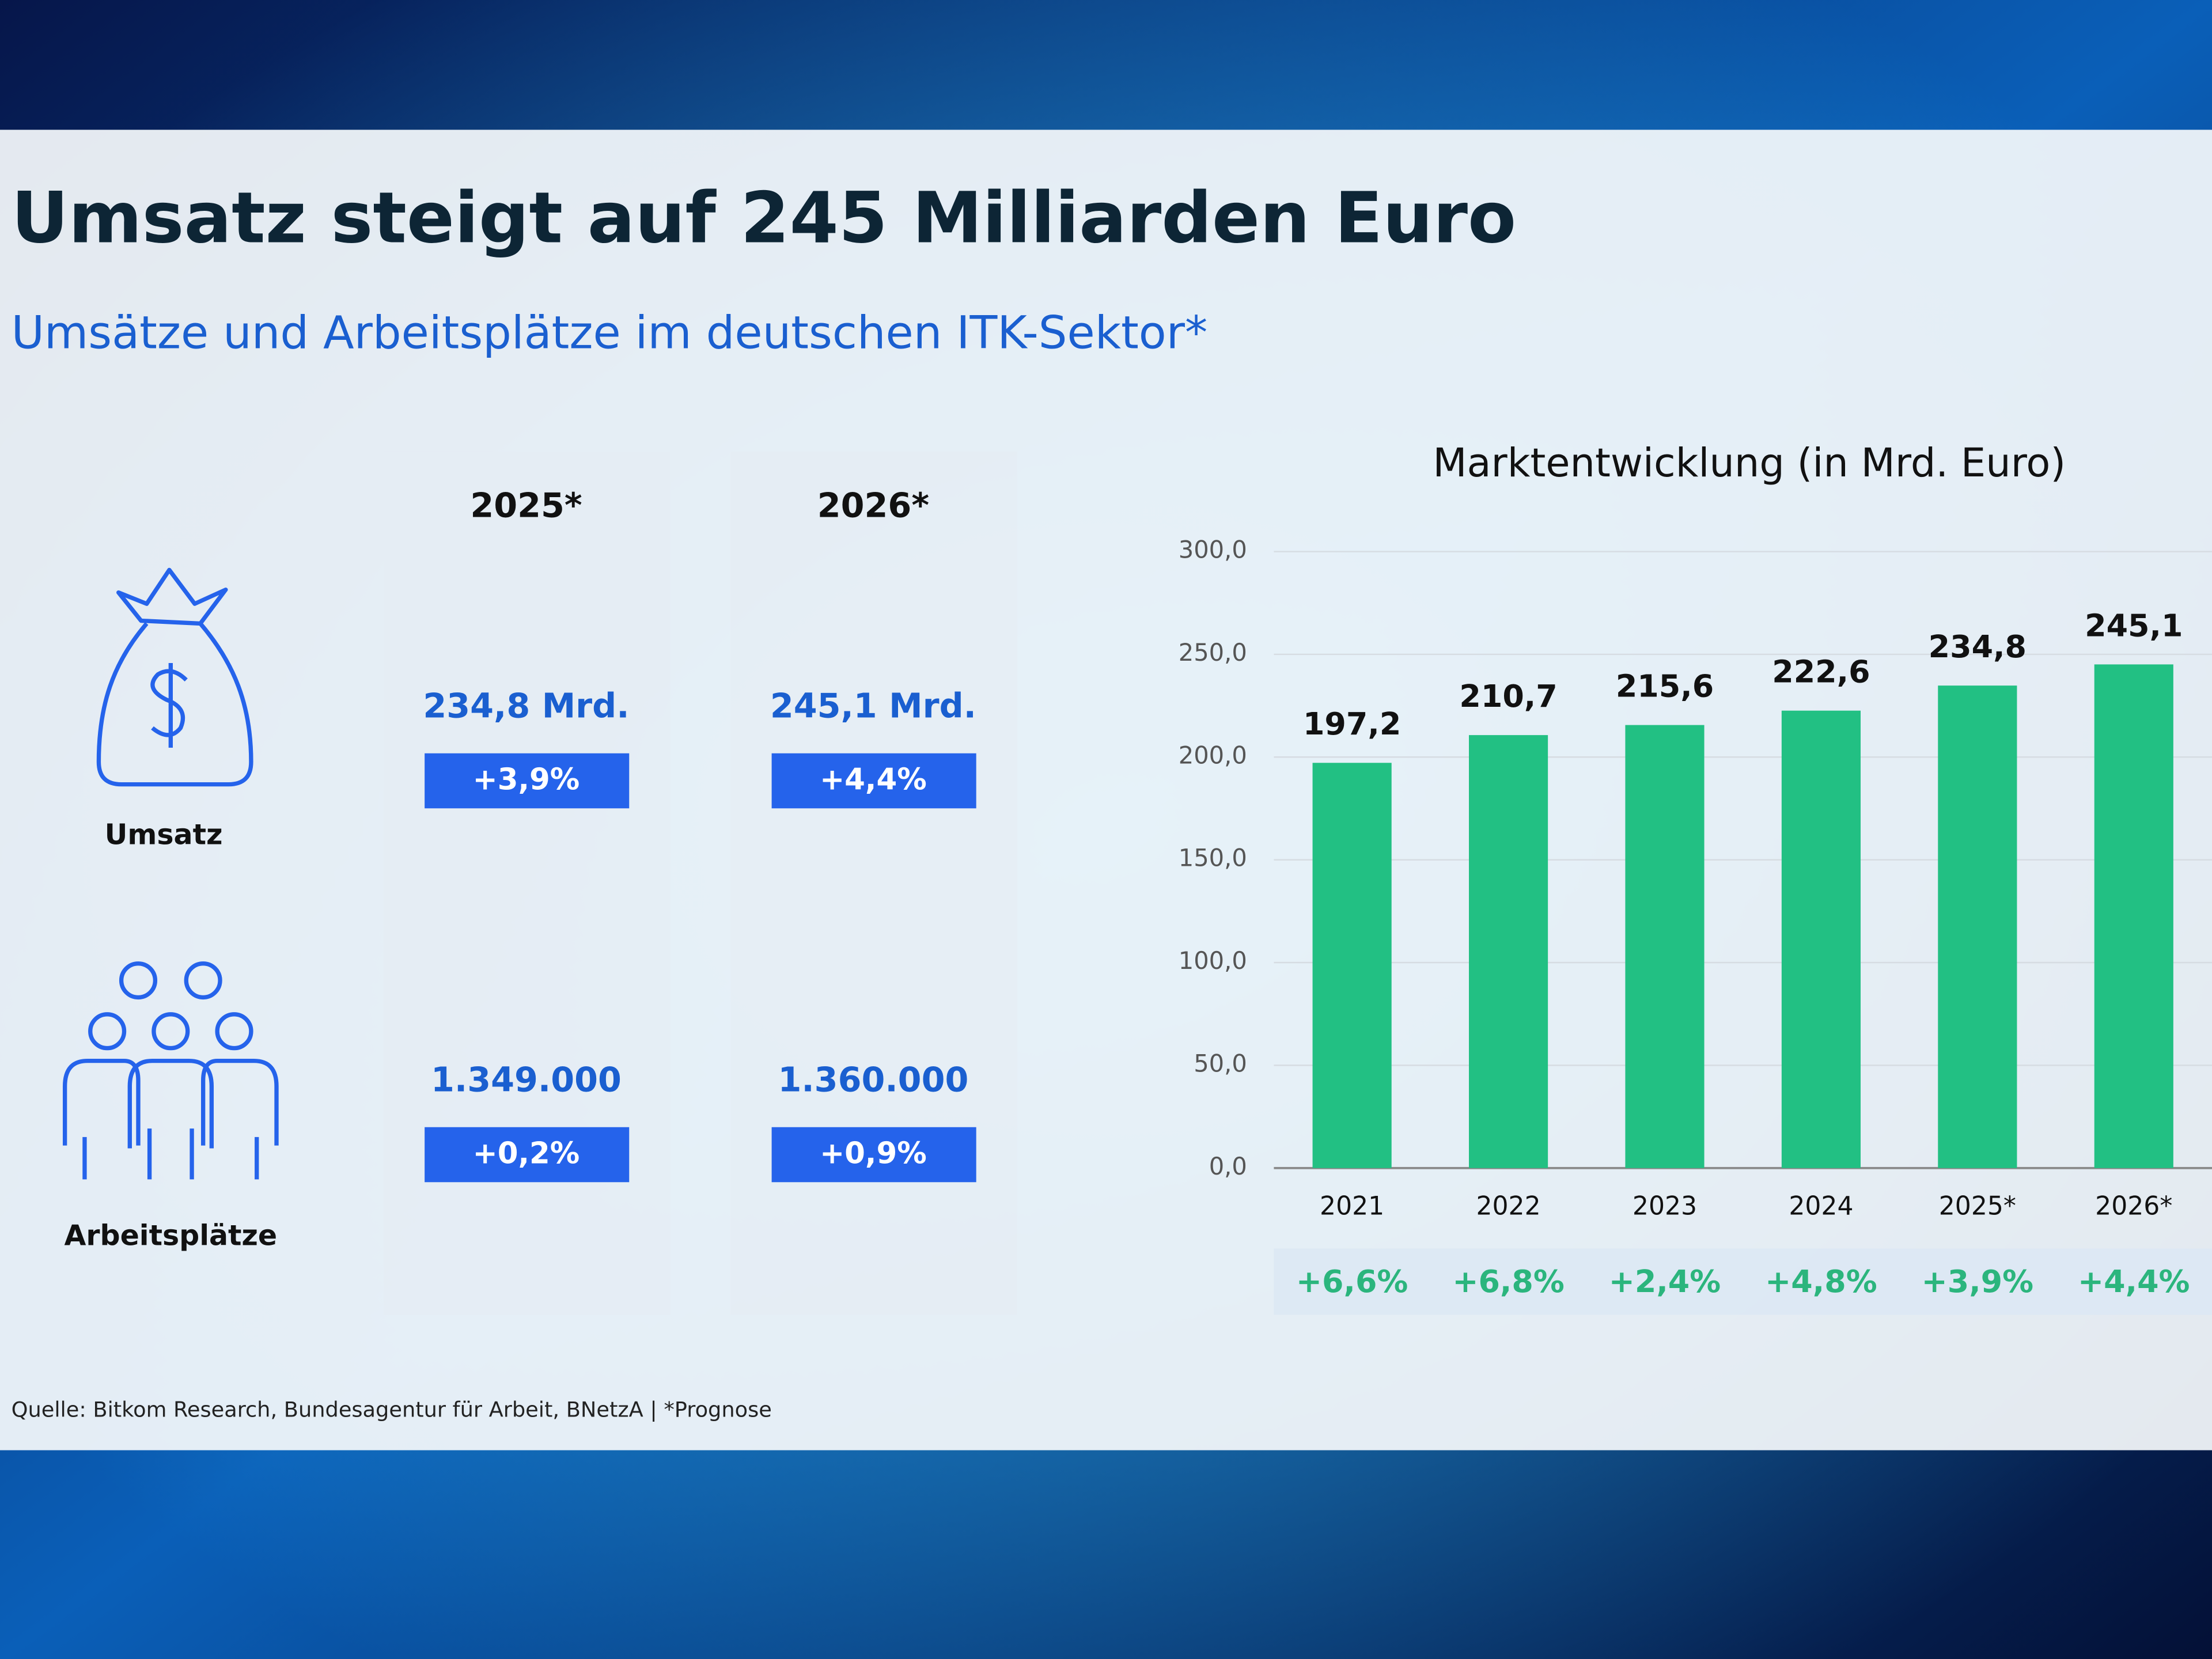 The width and height of the screenshot is (2212, 1659). What do you see at coordinates (1220, 1063) in the screenshot?
I see `y-tick-label: 50,0` at bounding box center [1220, 1063].